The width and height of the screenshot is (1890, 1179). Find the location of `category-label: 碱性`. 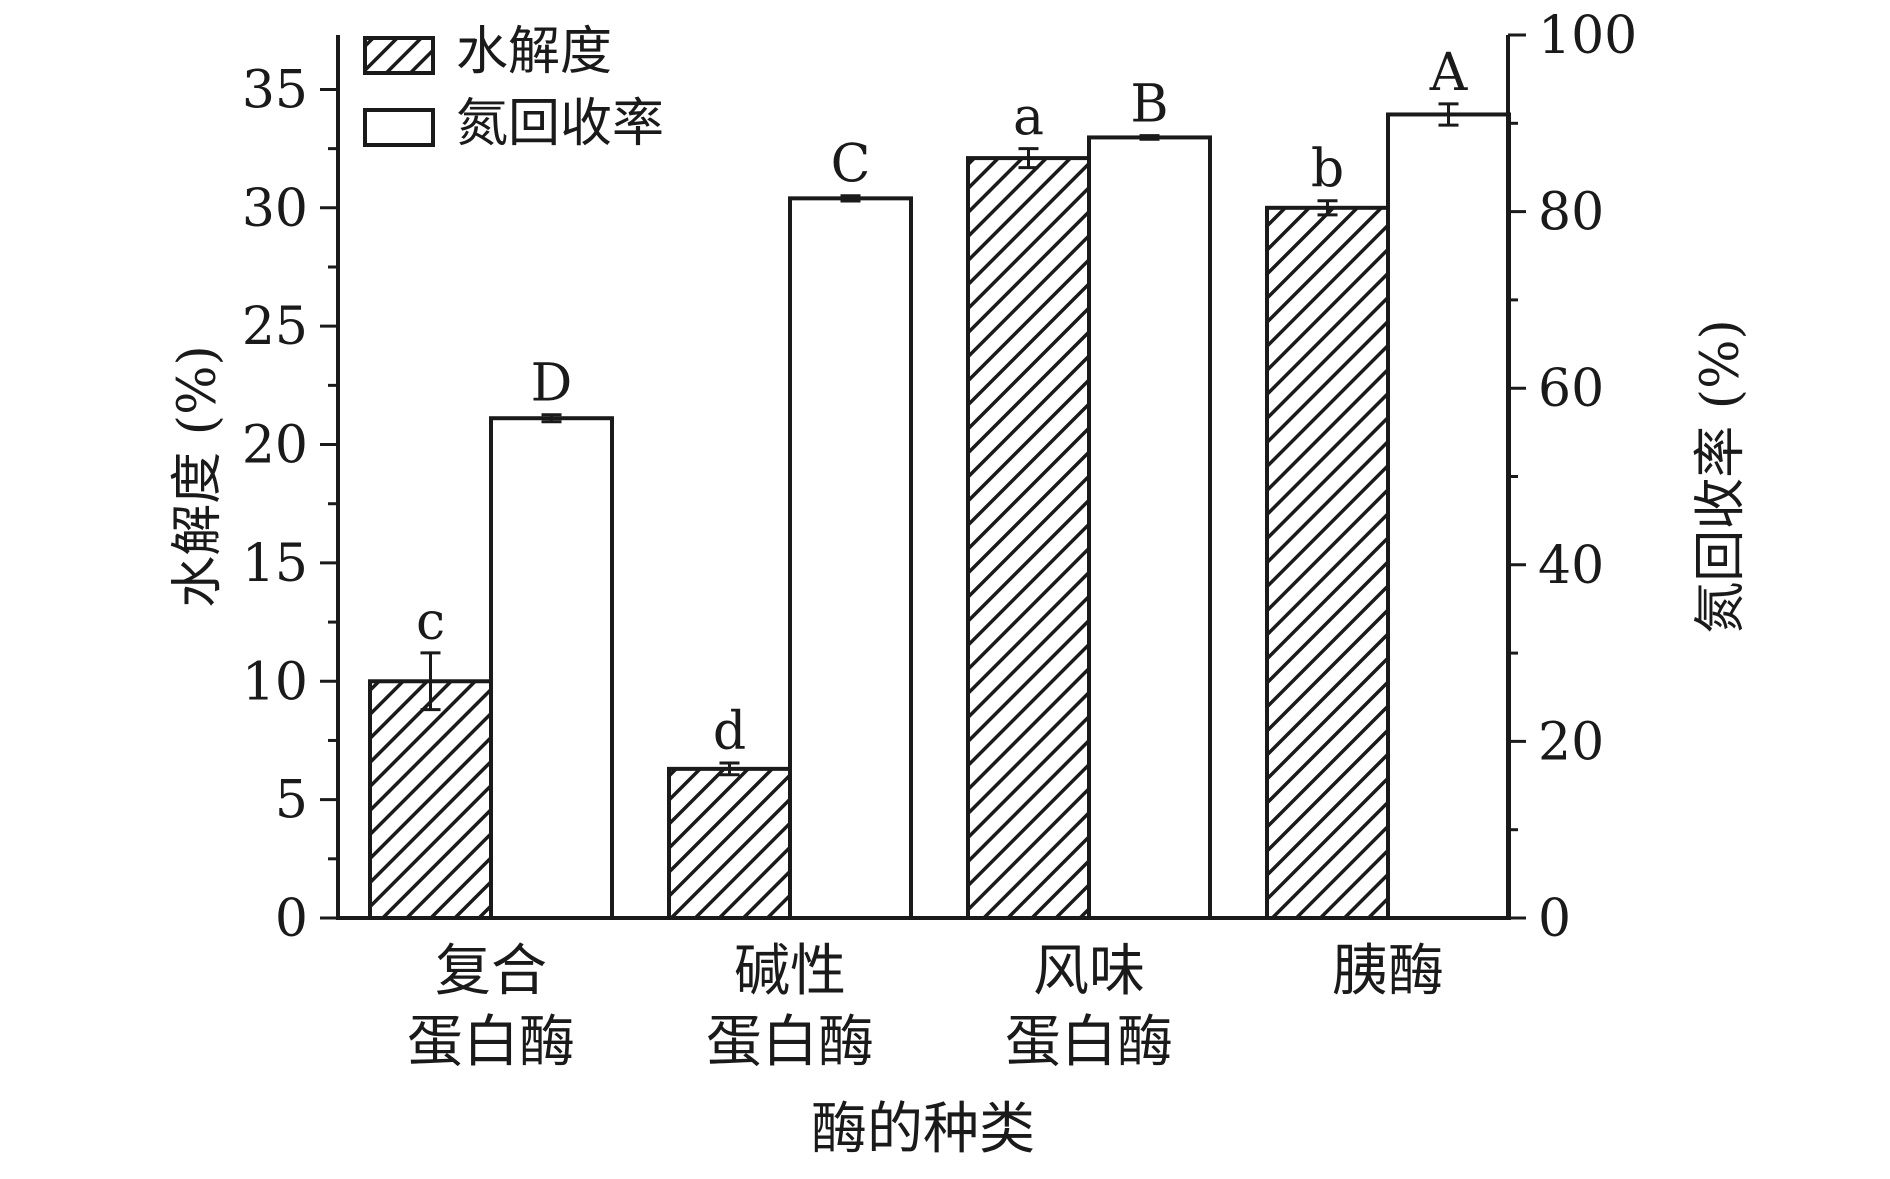

category-label: 碱性 is located at coordinates (790, 971).